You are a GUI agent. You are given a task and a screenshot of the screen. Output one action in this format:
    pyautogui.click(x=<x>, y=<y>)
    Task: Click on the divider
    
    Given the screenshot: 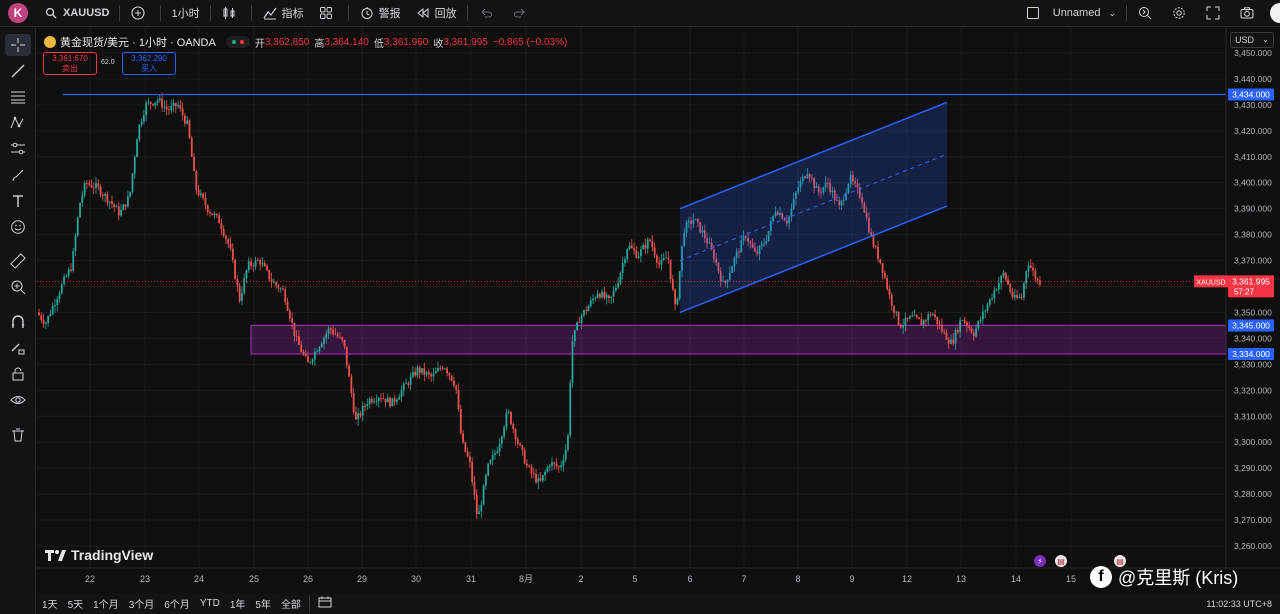 What is the action you would take?
    pyautogui.click(x=348, y=13)
    